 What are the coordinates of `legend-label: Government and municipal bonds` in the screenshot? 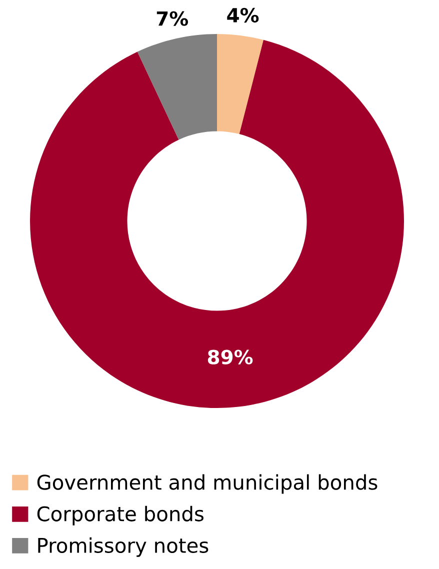 It's located at (207, 484).